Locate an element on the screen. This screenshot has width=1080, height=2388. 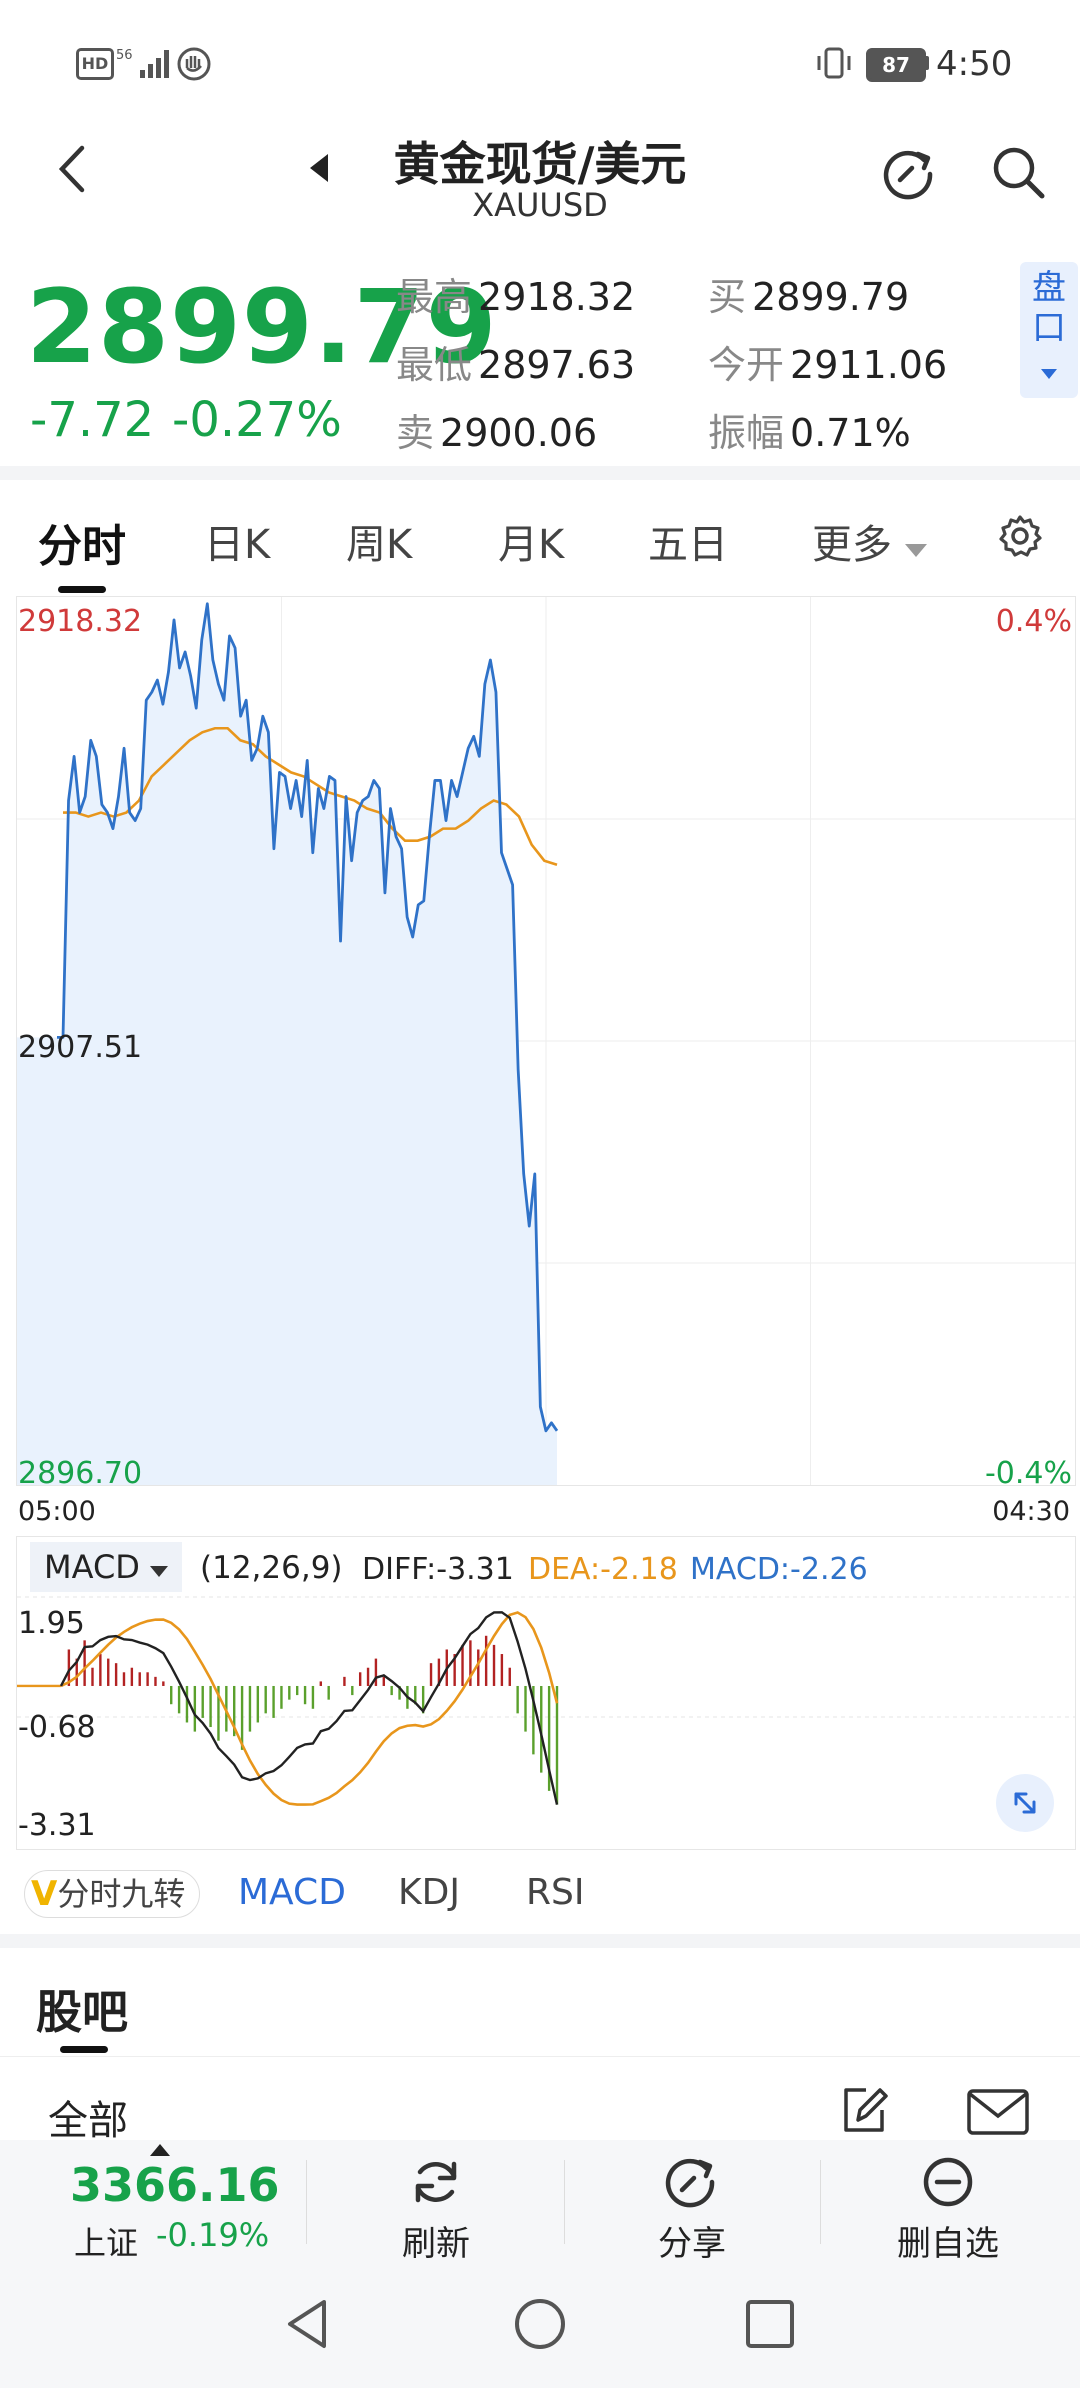
share-button: 分享 is located at coordinates (692, 2209).